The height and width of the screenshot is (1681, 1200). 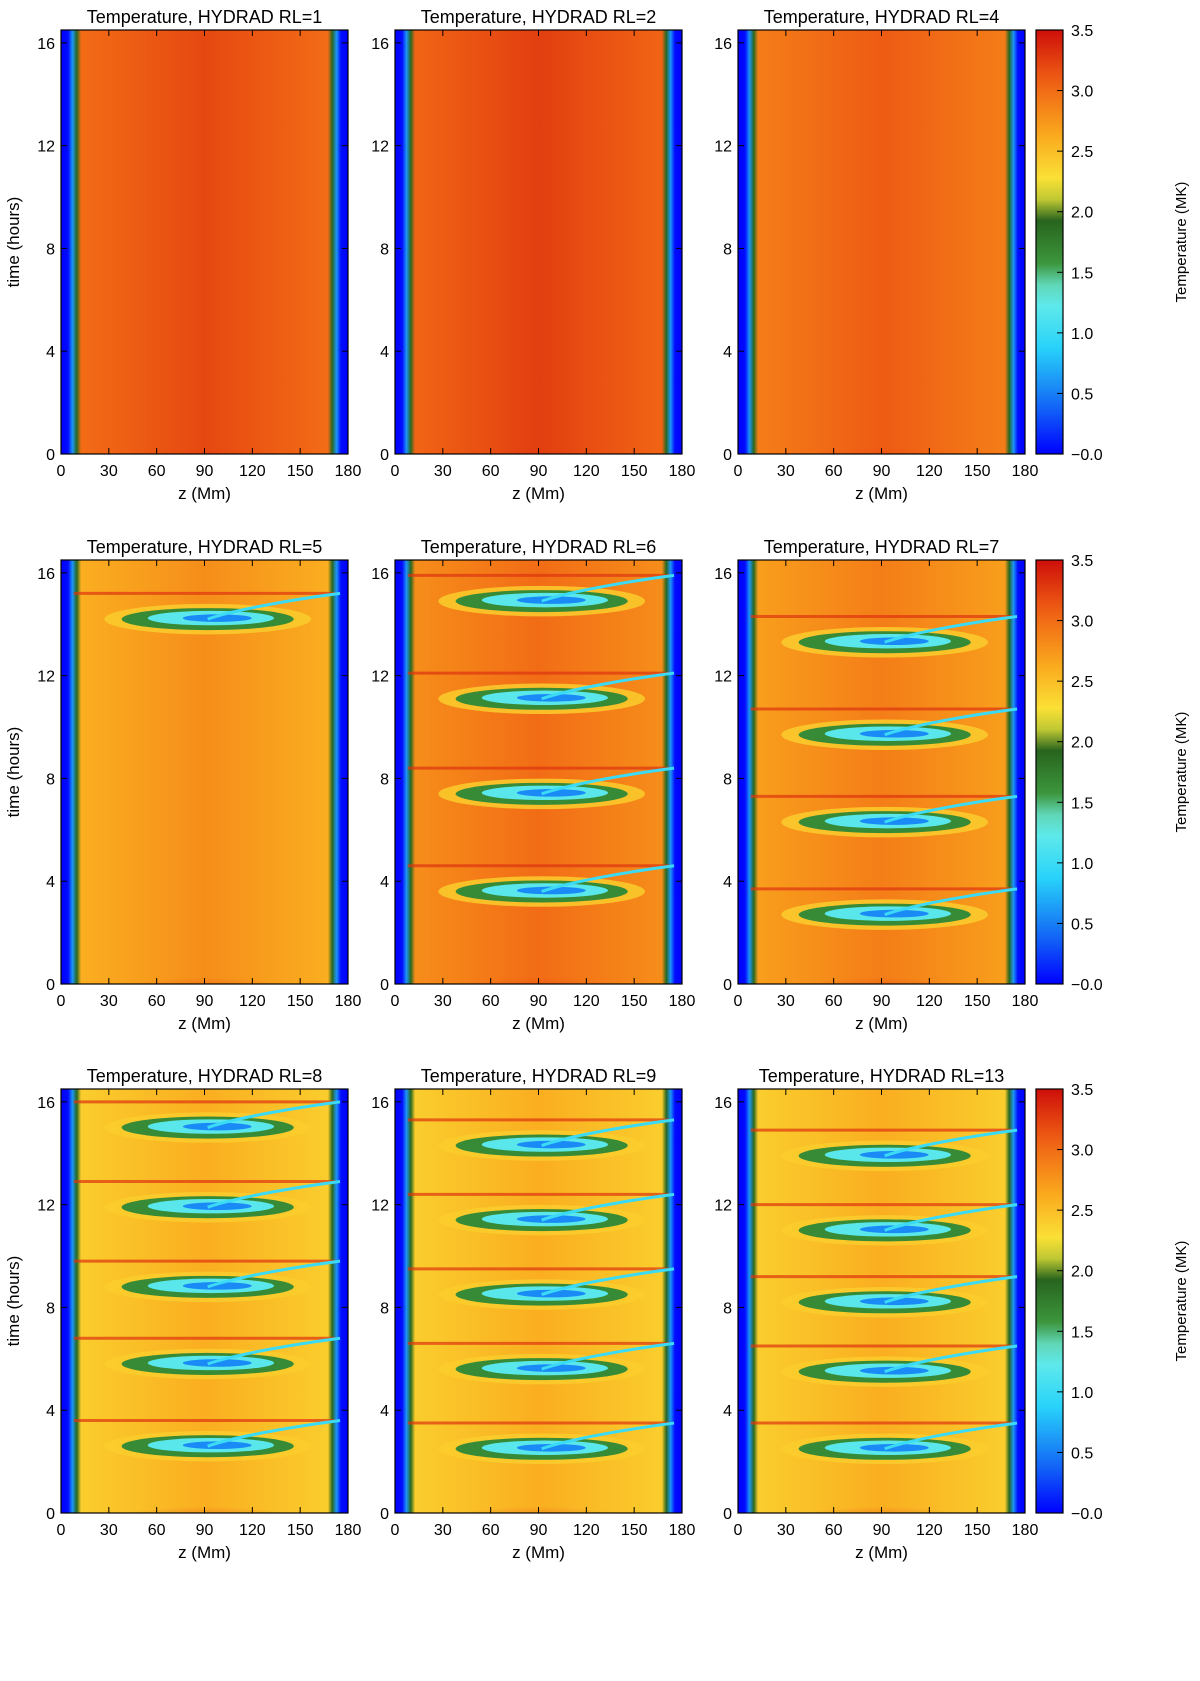 I want to click on panel-title: Temperature, HYDRAD RL=7, so click(x=882, y=547).